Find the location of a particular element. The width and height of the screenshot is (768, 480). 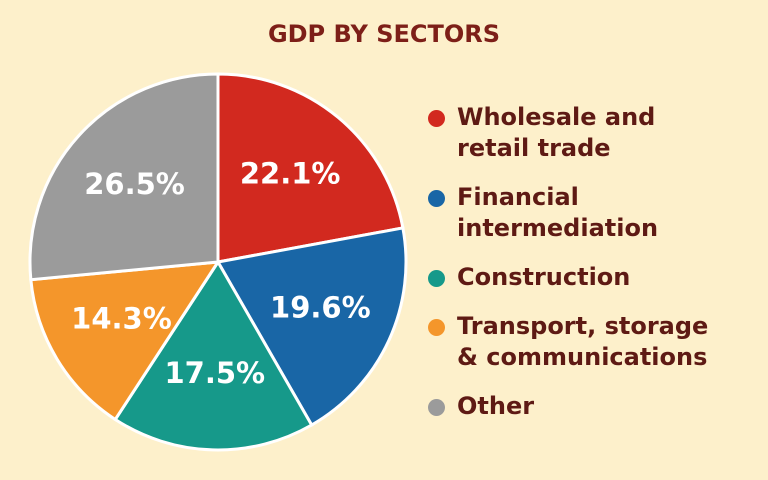

legend-label: Wholesale and retail trade is located at coordinates (556, 132).